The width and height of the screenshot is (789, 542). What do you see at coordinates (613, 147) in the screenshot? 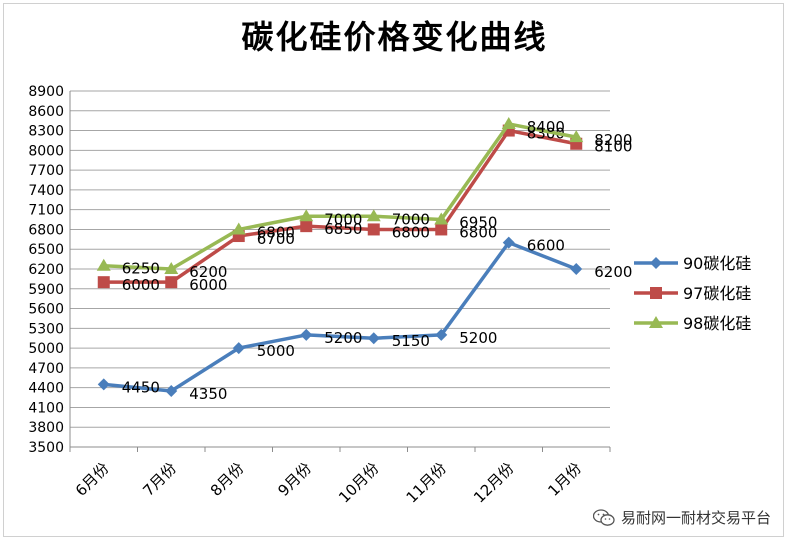
I see `data-label-1-7: 8100` at bounding box center [613, 147].